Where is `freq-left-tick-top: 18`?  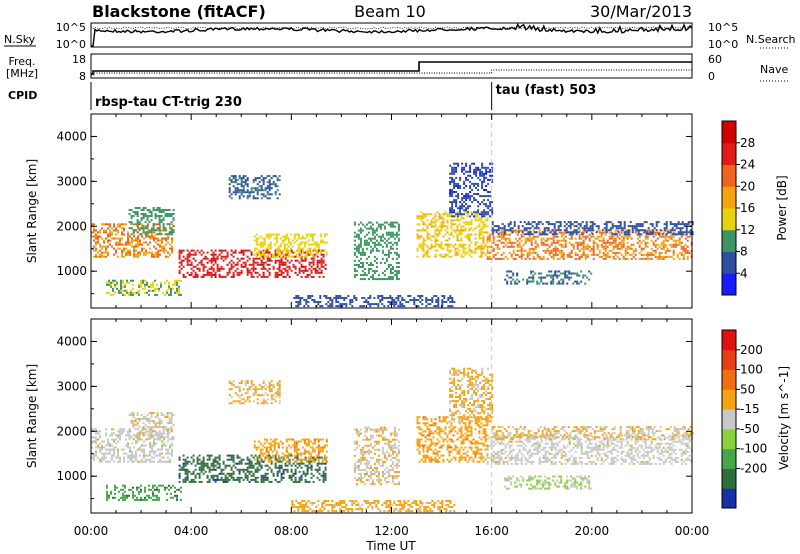 freq-left-tick-top: 18 is located at coordinates (79, 59).